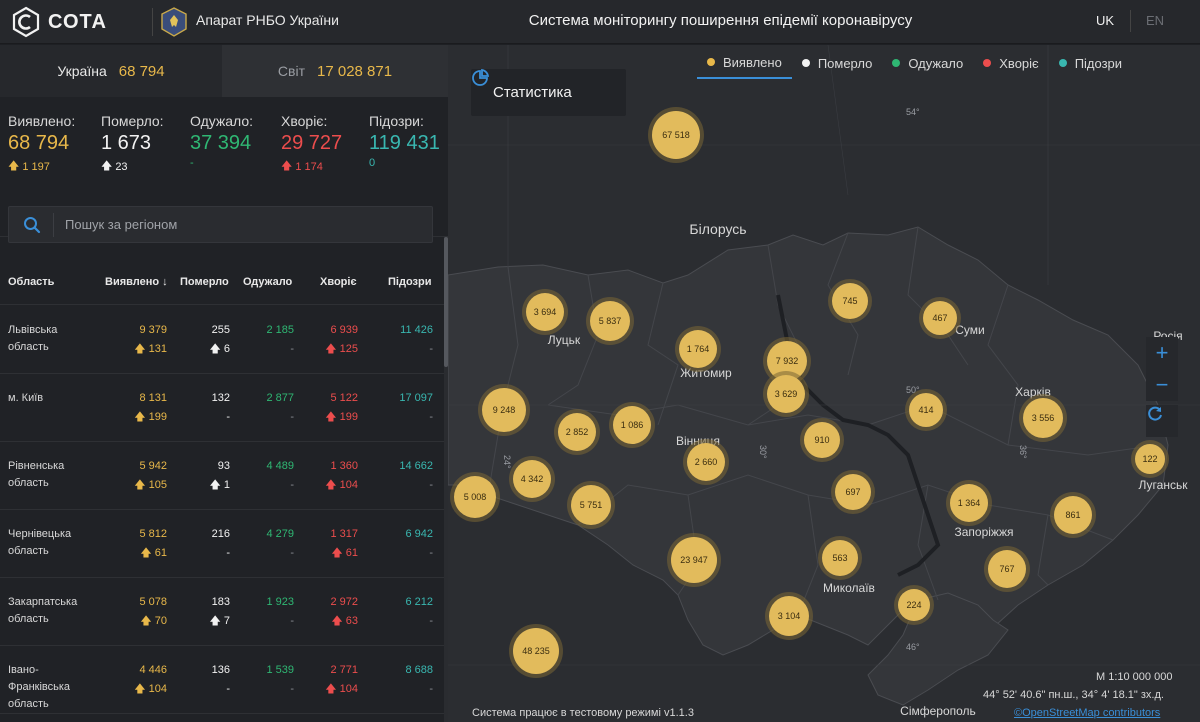  I want to click on filter-recovered: Одужало, so click(927, 63).